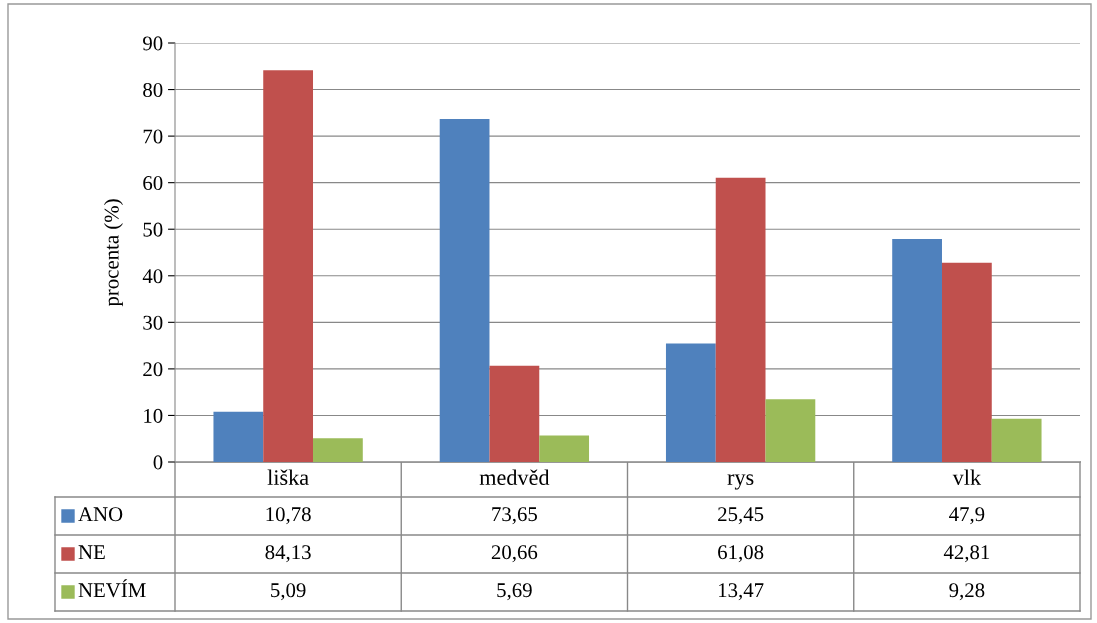 This screenshot has height=623, width=1097. What do you see at coordinates (153, 229) in the screenshot?
I see `y-tick-label: 50` at bounding box center [153, 229].